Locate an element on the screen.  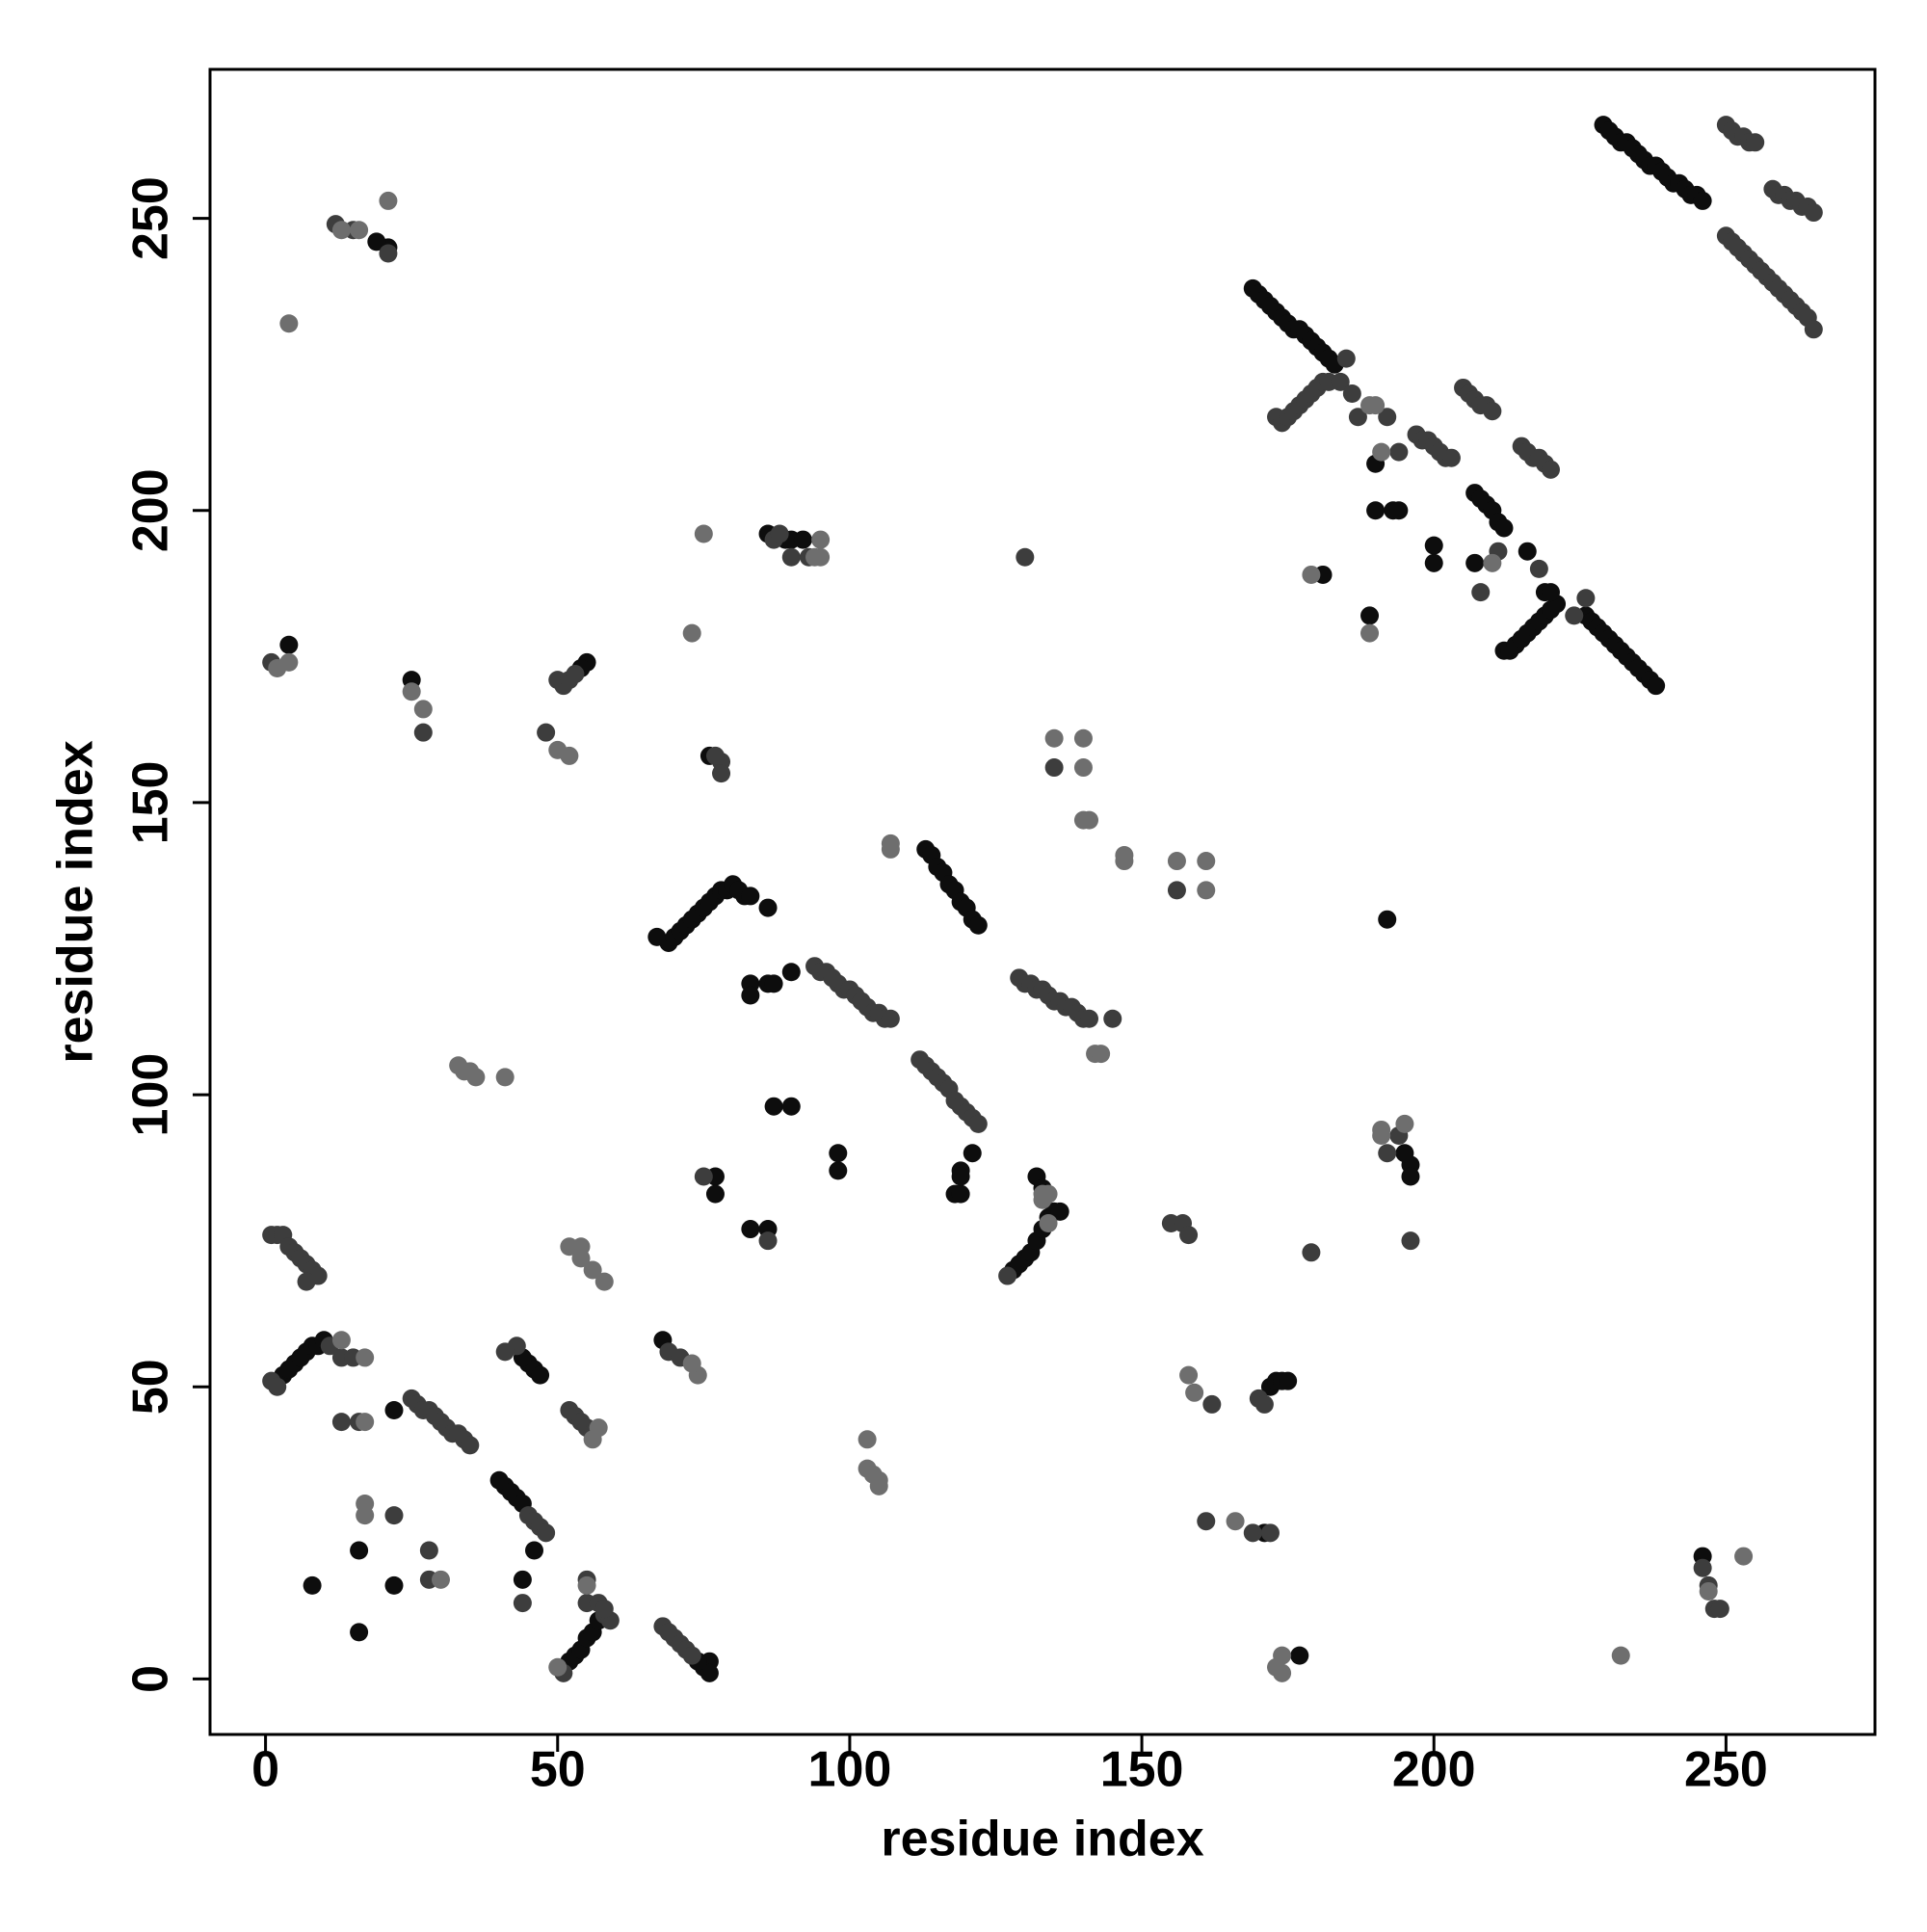
y-axis-title: residue index is located at coordinates (76, 901).